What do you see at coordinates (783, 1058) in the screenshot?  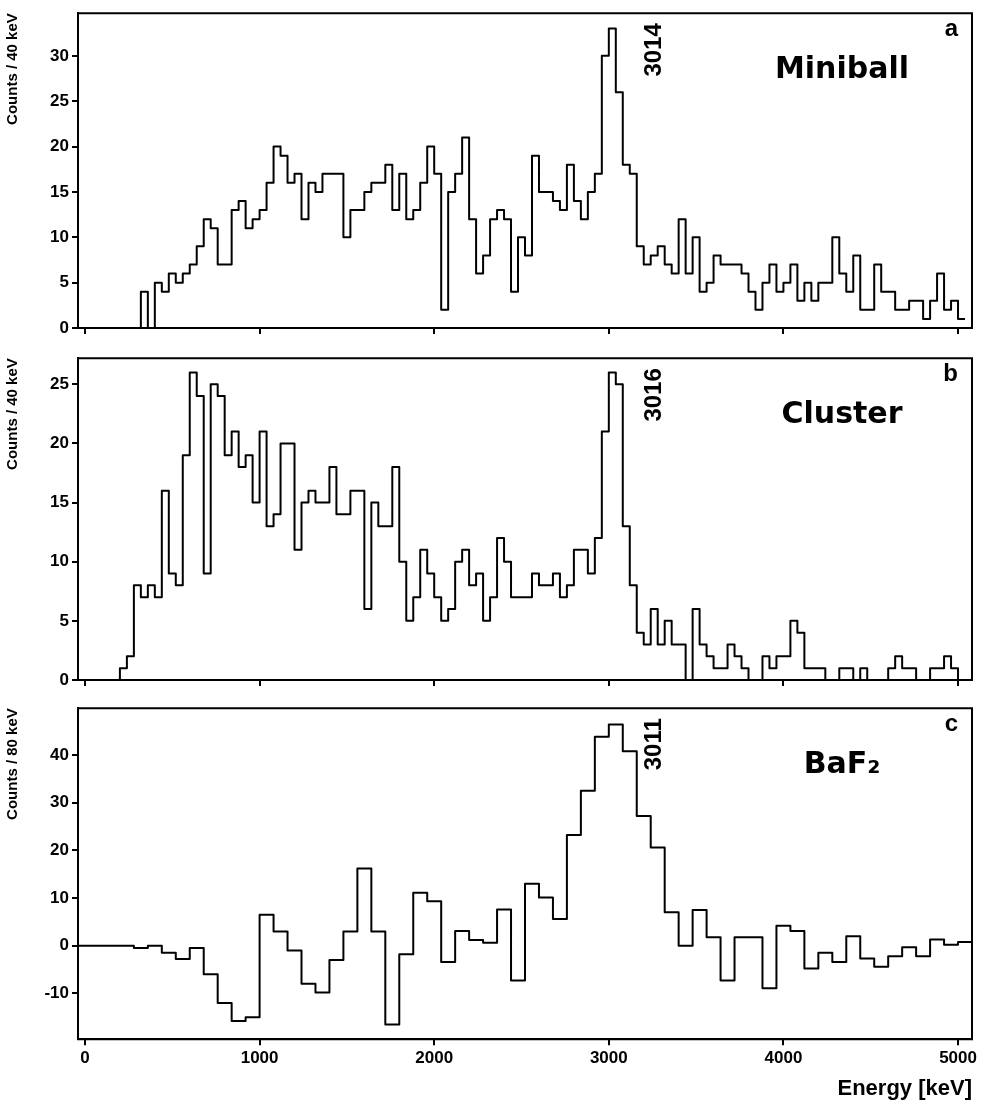 I see `x-tick-label: 4000` at bounding box center [783, 1058].